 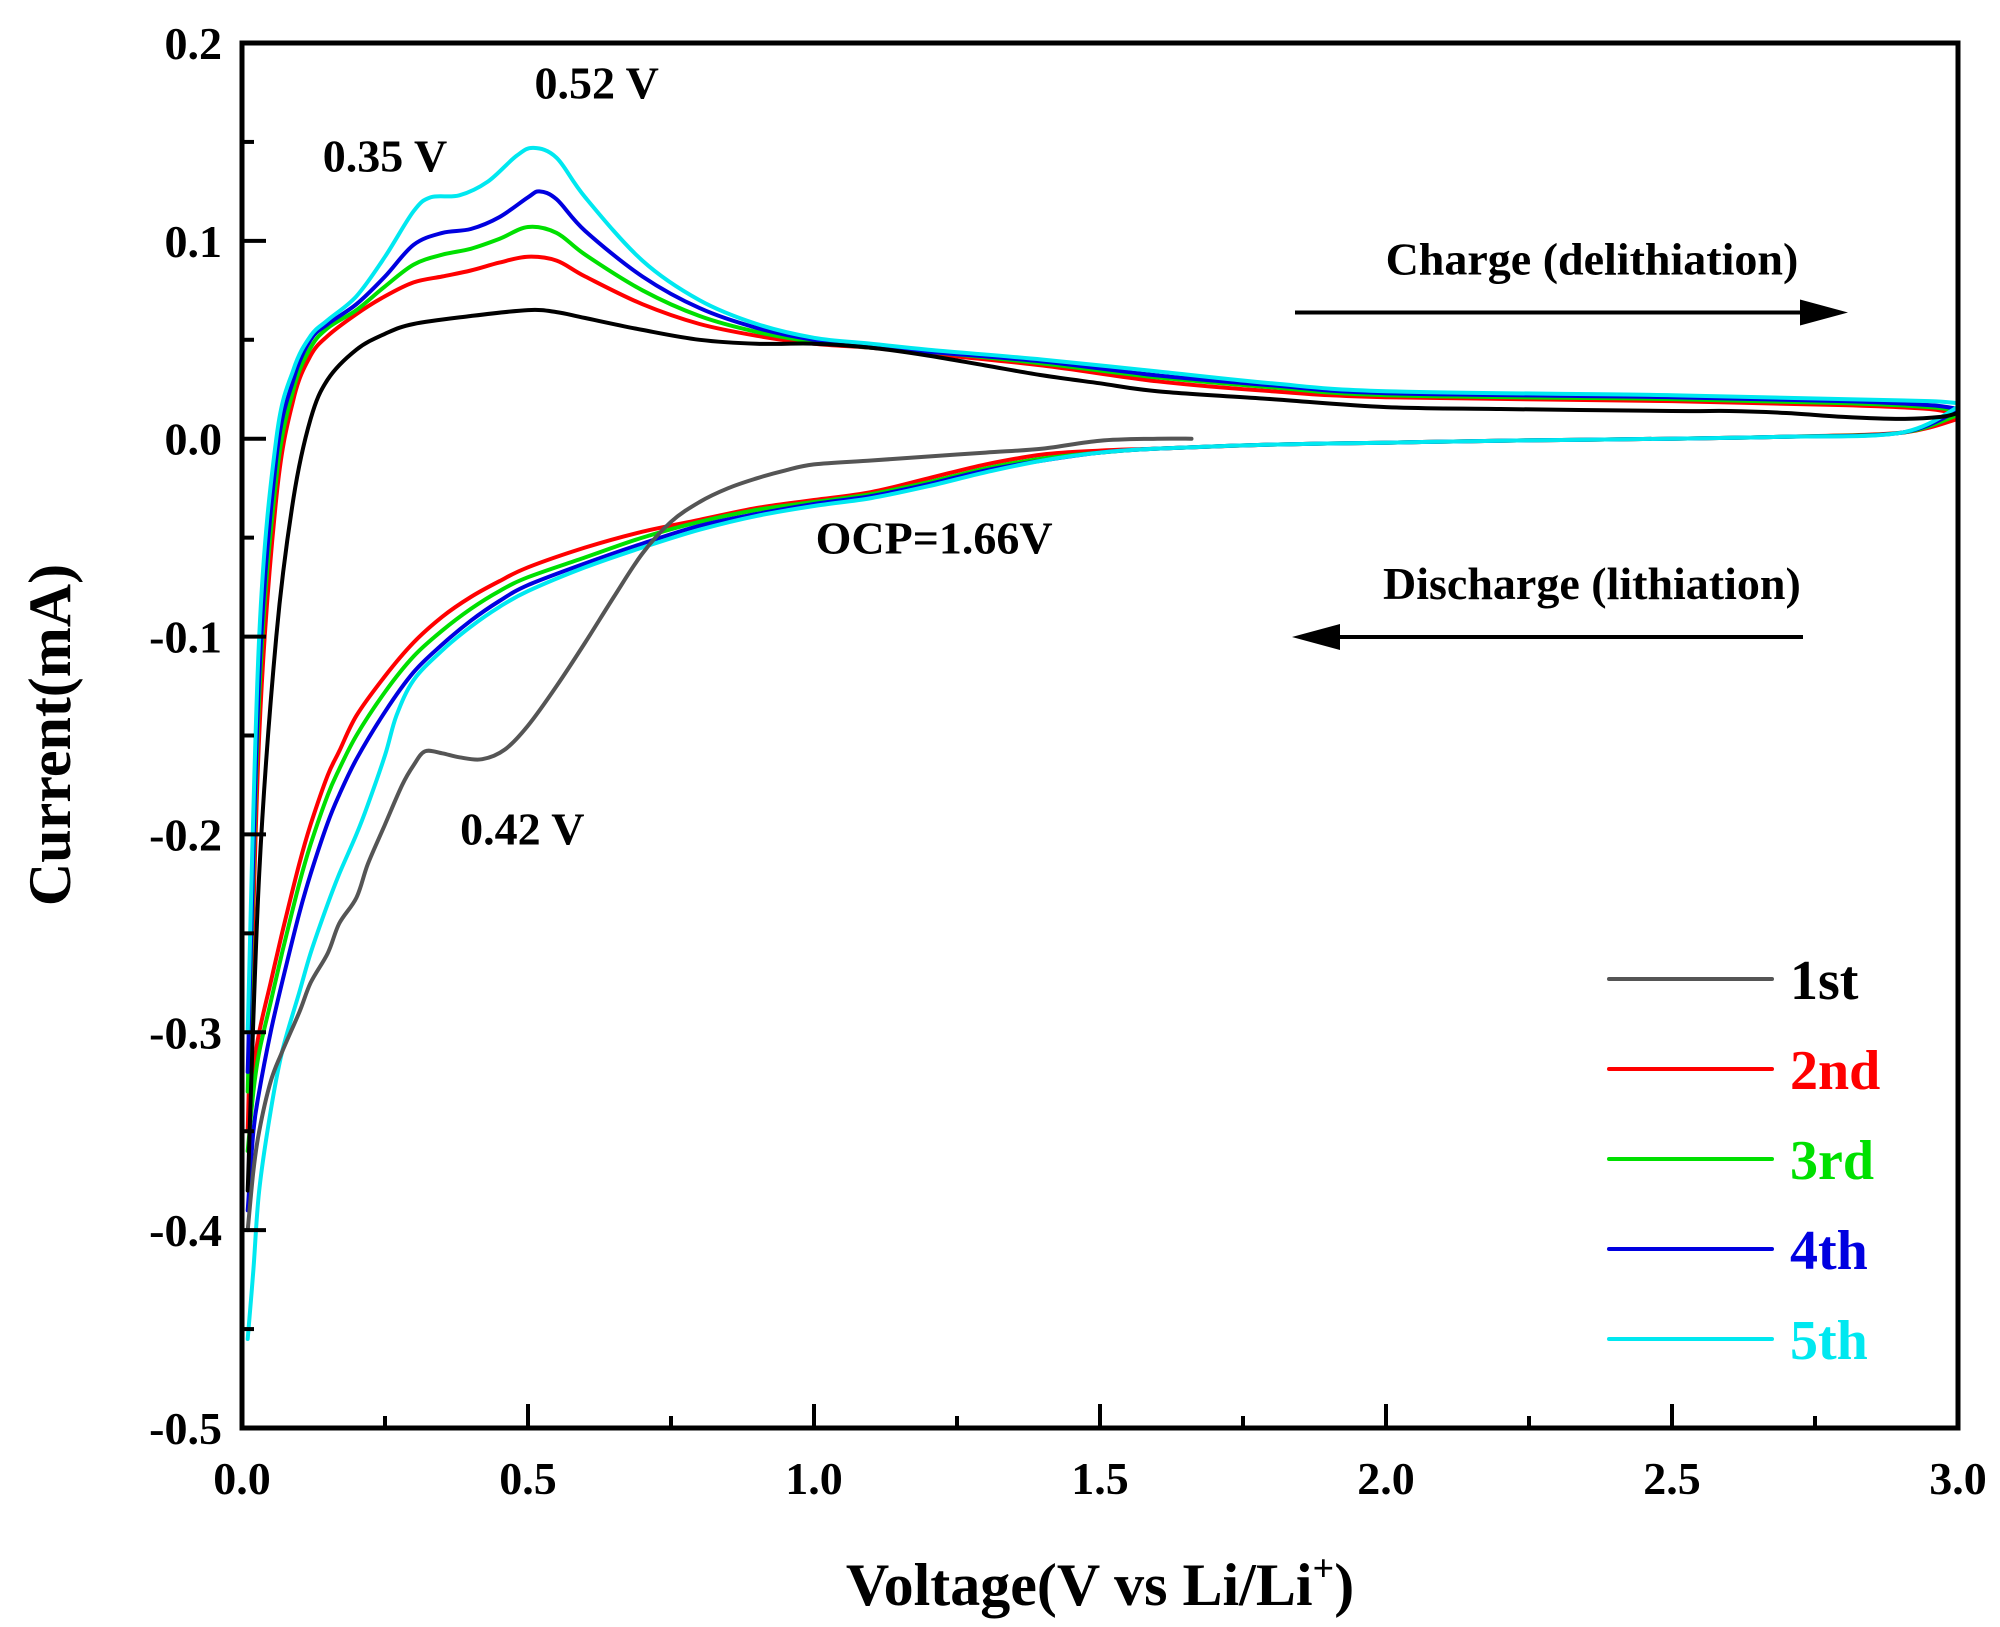 What do you see at coordinates (1829, 1341) in the screenshot?
I see `legend-label-5th: 5th` at bounding box center [1829, 1341].